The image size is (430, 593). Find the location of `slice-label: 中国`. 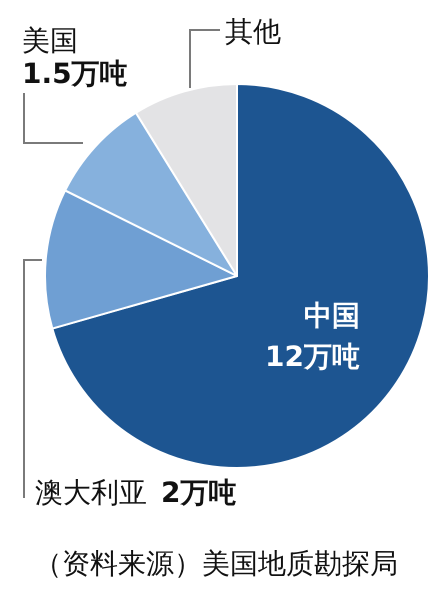

slice-label: 中国 is located at coordinates (332, 315).